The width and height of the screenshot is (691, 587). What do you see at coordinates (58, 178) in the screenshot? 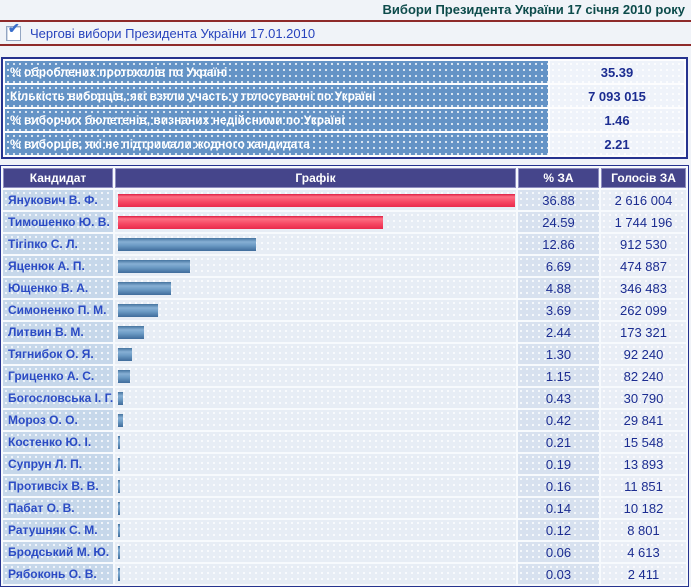
I see `column-header-candidate: Кандидат` at bounding box center [58, 178].